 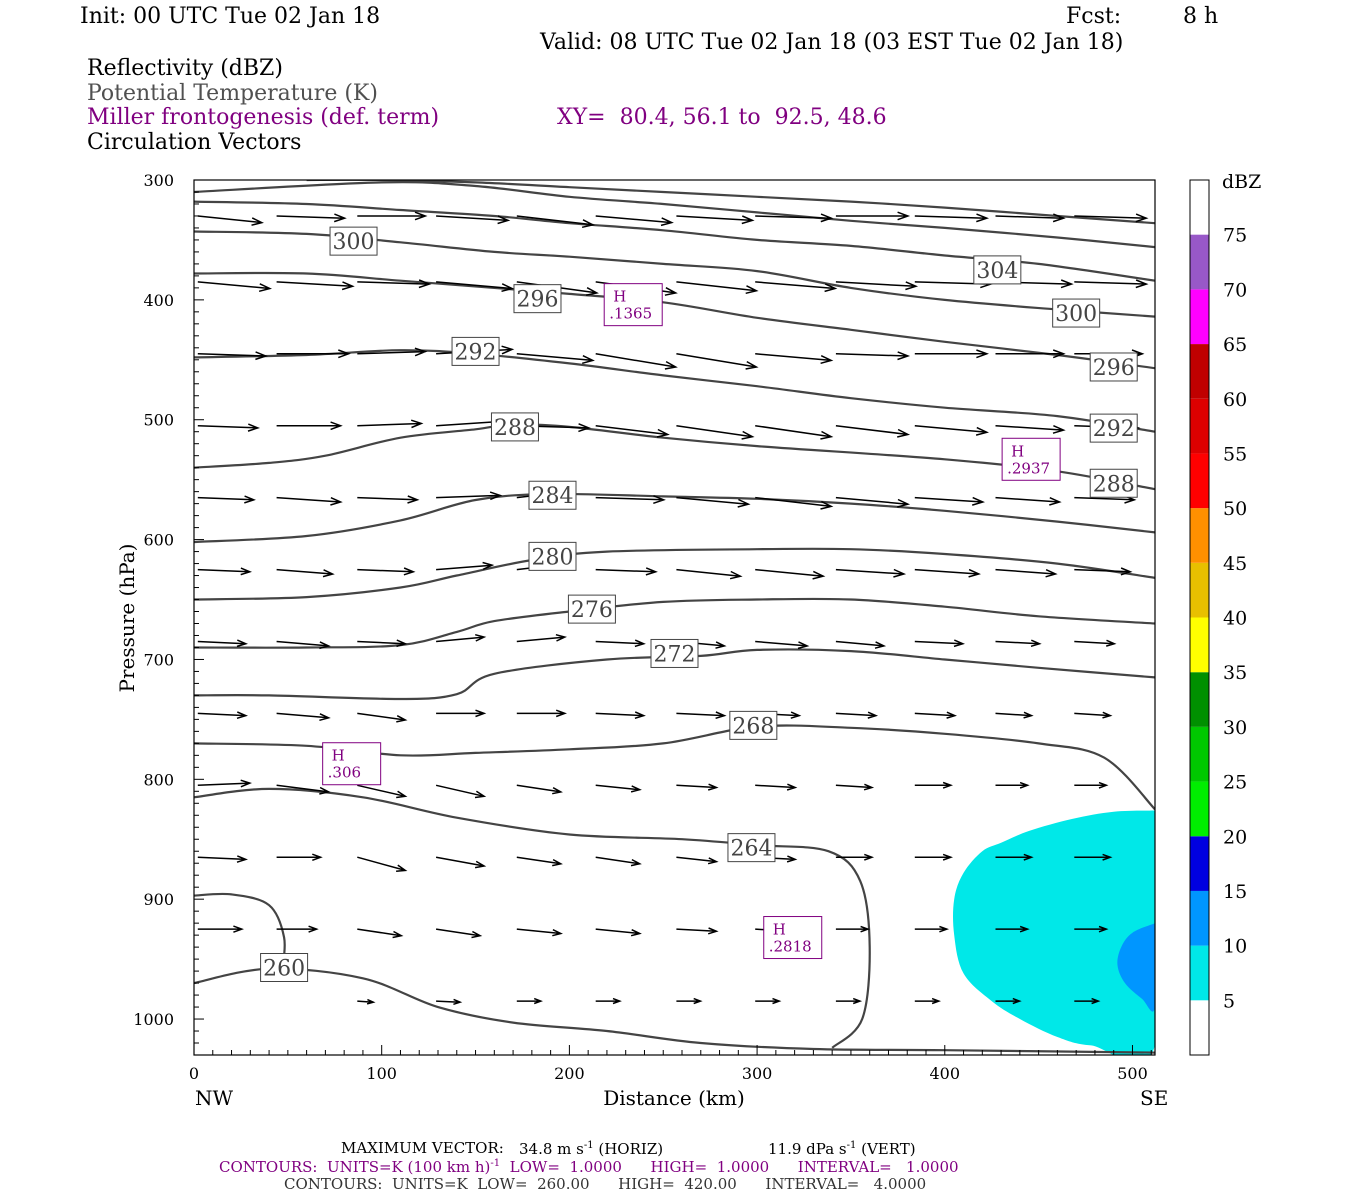 I want to click on reflectivity-5-dbz, so click(x=1054, y=932).